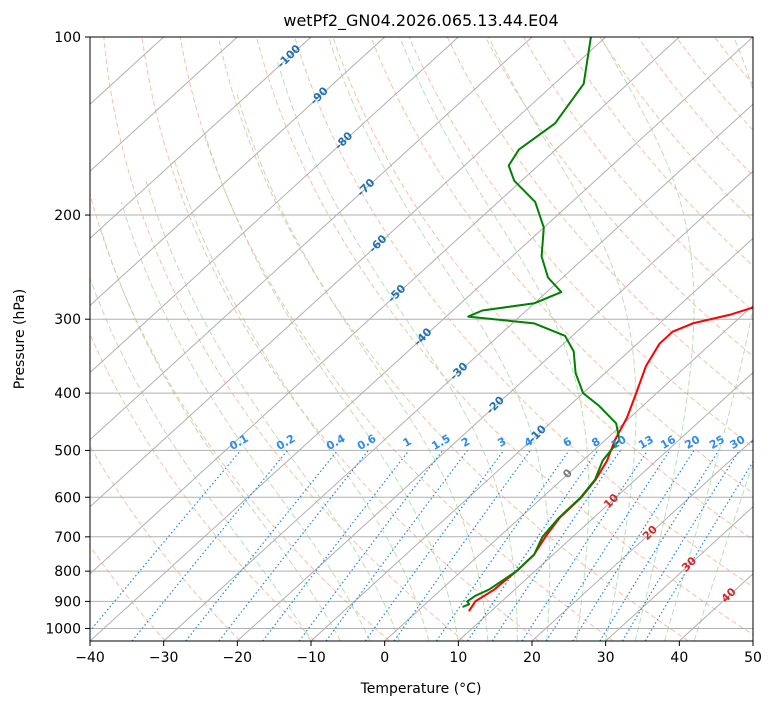 The image size is (775, 708). Describe the element at coordinates (238, 658) in the screenshot. I see `x-tick-label: −20` at that location.